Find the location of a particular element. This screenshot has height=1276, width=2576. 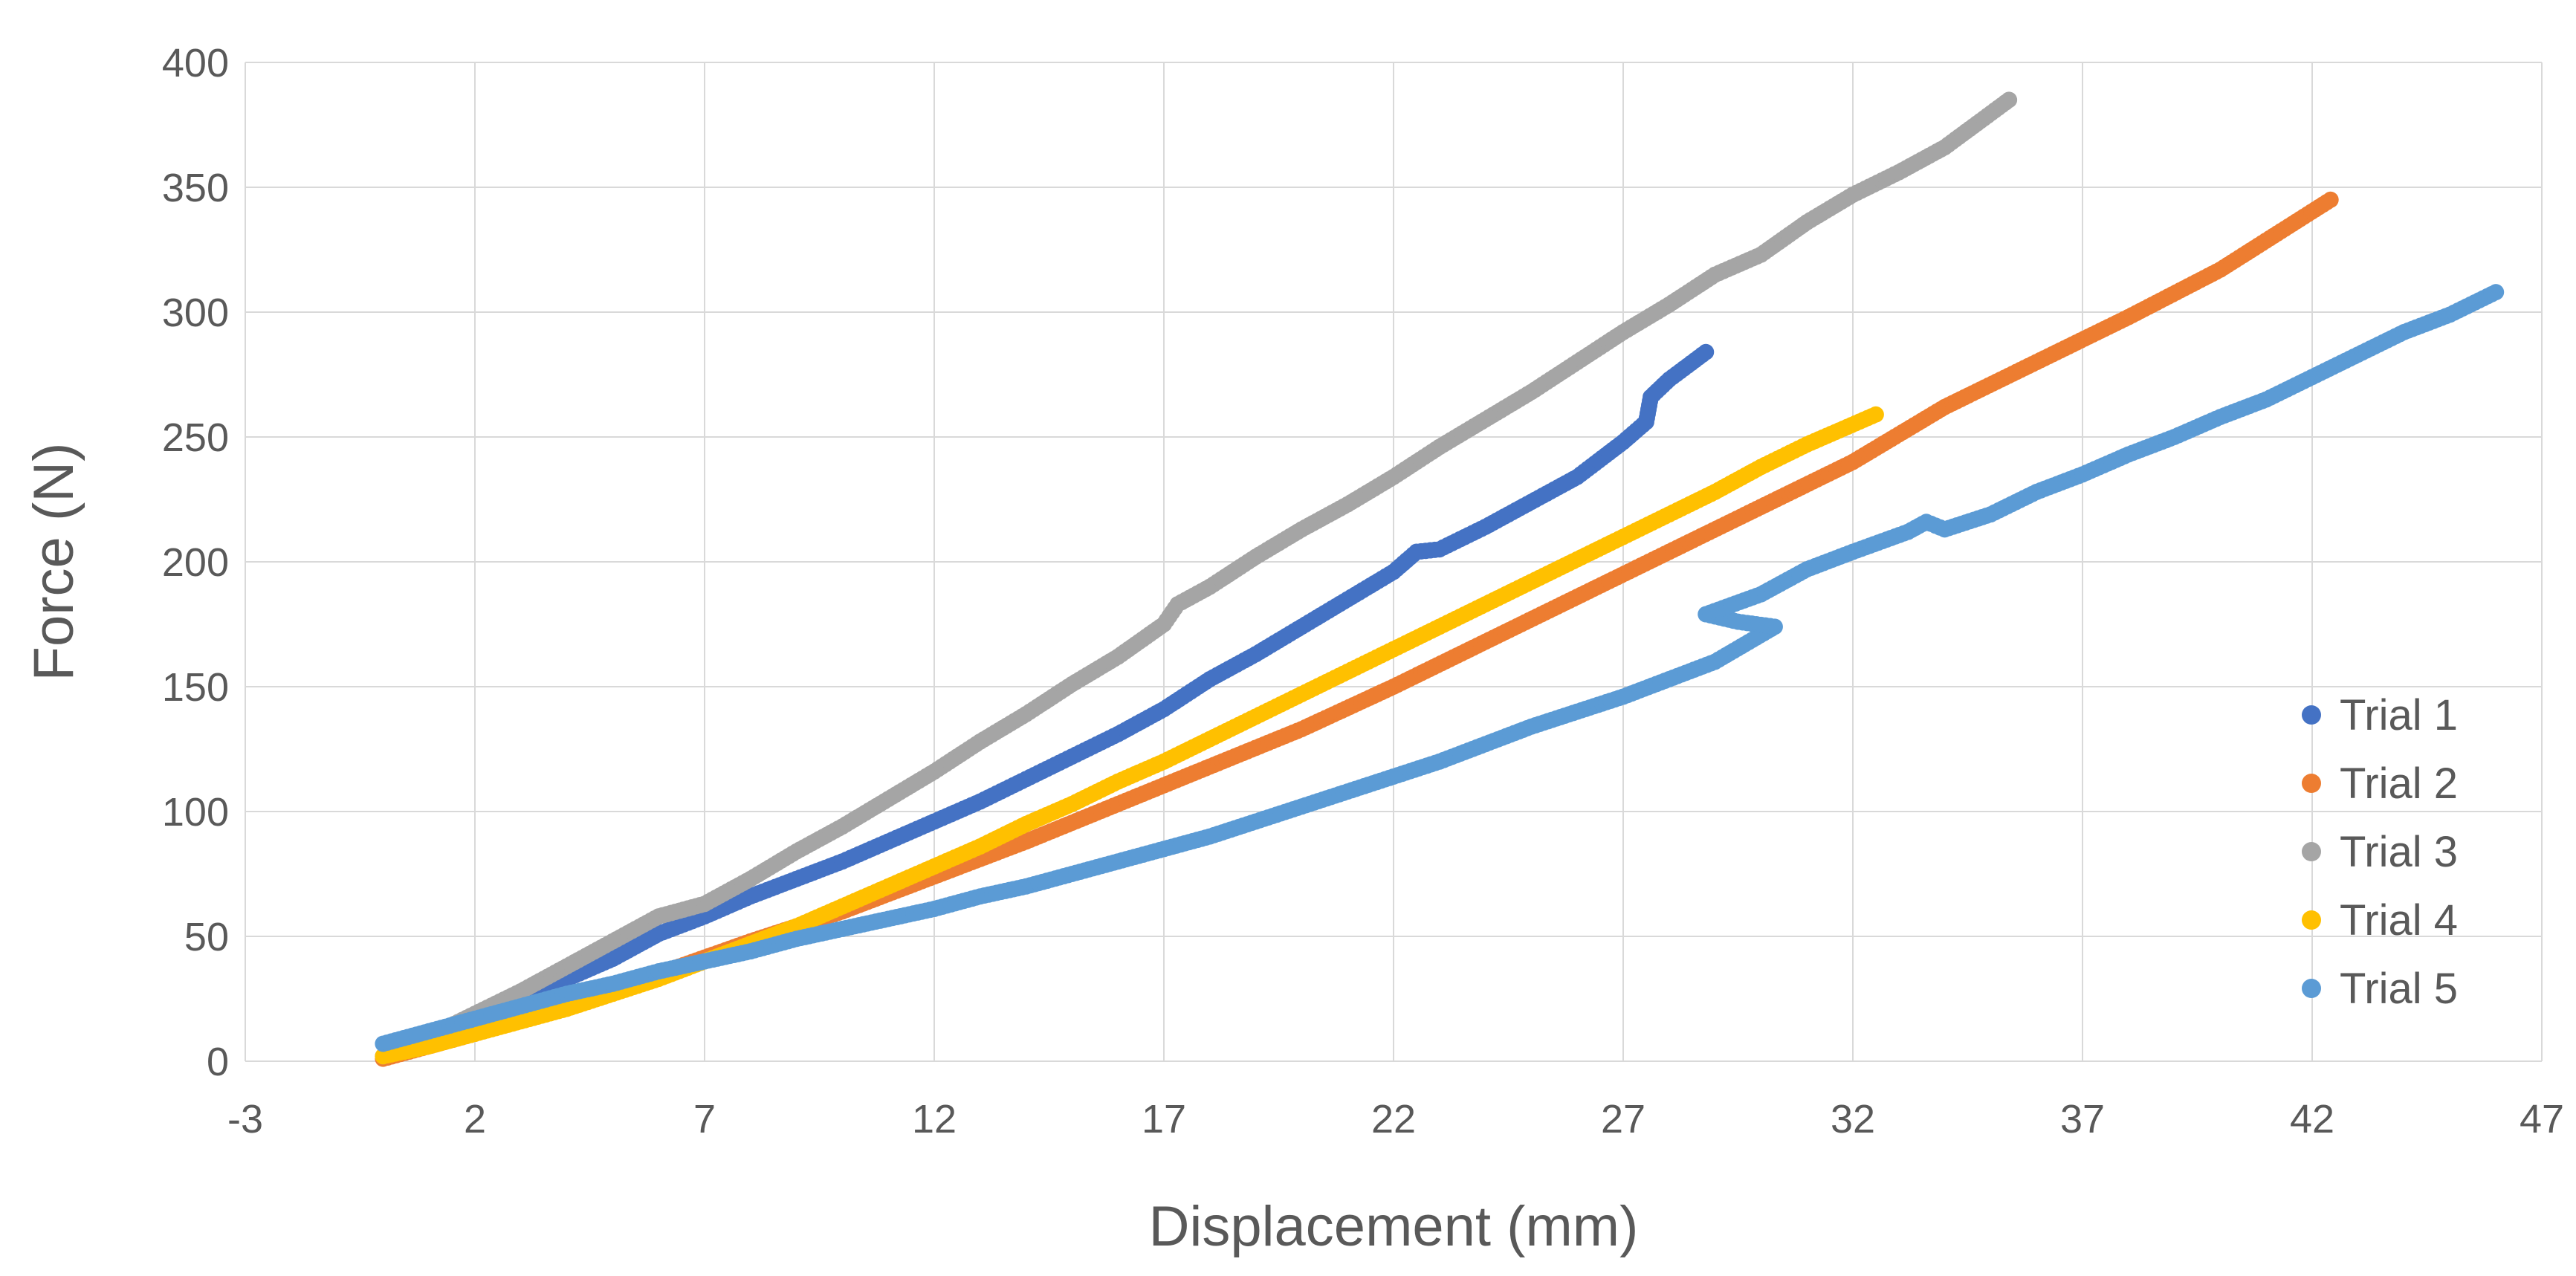

y-tick-label: 150 is located at coordinates (196, 687).